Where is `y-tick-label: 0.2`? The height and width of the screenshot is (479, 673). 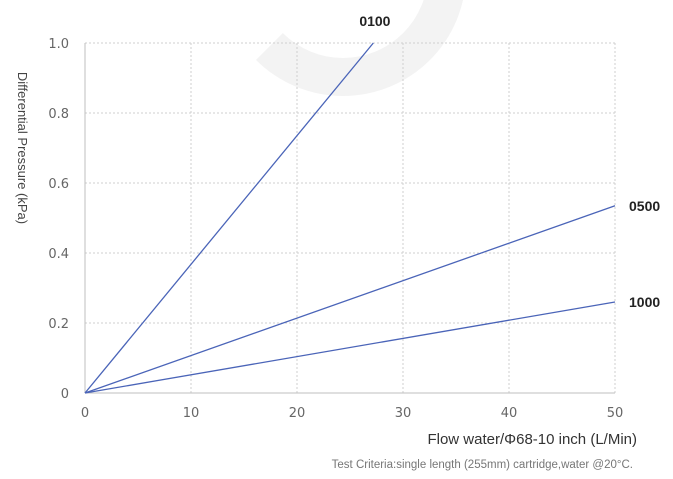 y-tick-label: 0.2 is located at coordinates (58, 324).